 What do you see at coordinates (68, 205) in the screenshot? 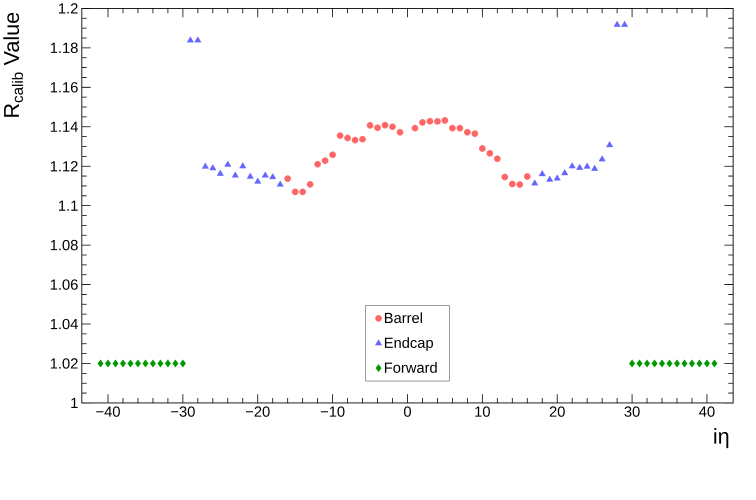
I see `y-tick-label: 1.1` at bounding box center [68, 205].